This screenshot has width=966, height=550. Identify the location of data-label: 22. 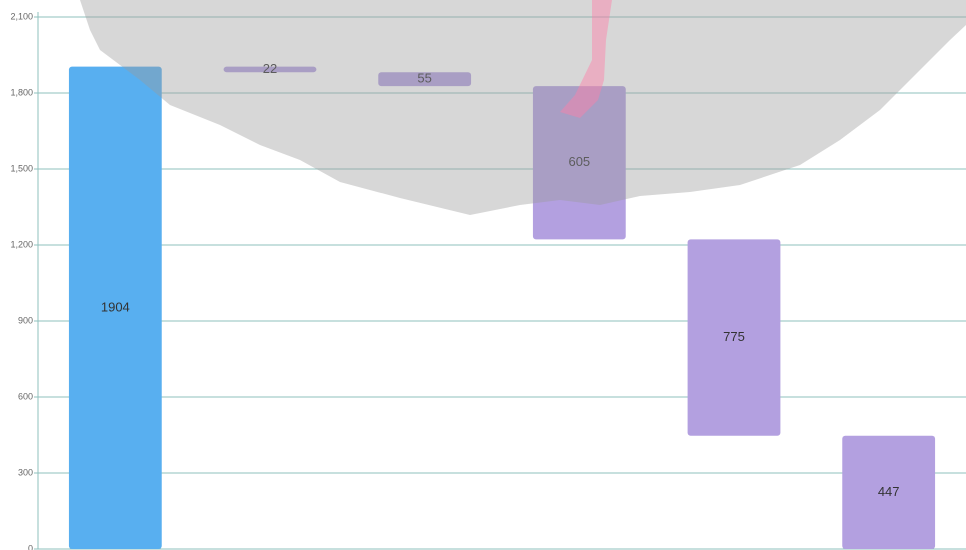
(270, 68).